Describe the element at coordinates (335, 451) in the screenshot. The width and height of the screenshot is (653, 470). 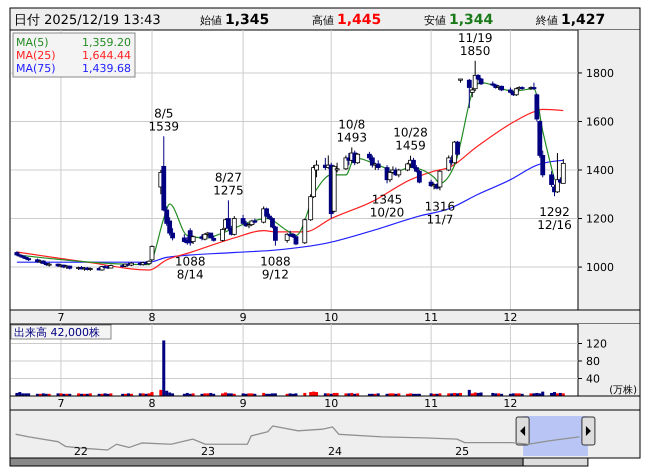
I see `x-tick-label: 24` at that location.